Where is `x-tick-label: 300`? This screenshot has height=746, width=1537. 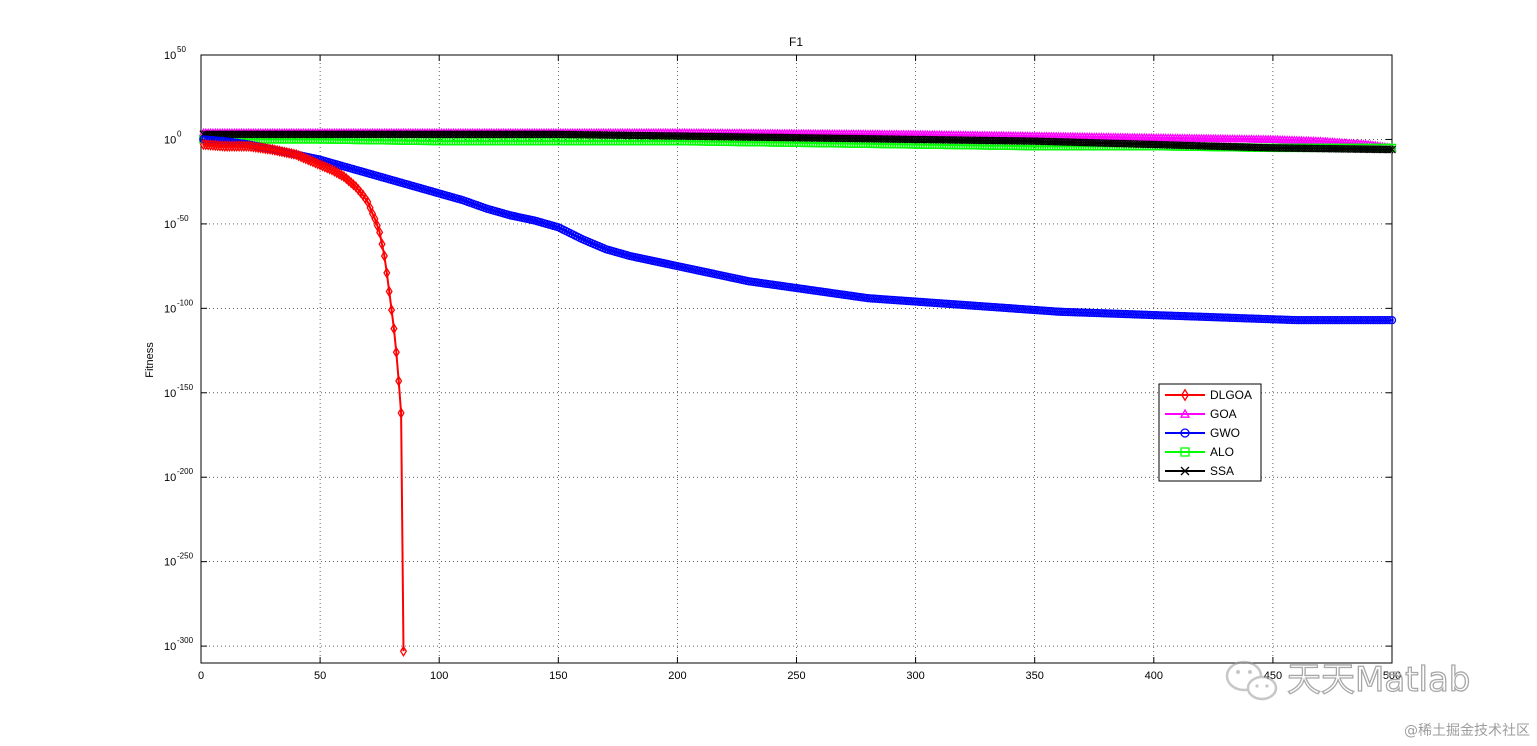 x-tick-label: 300 is located at coordinates (915, 676).